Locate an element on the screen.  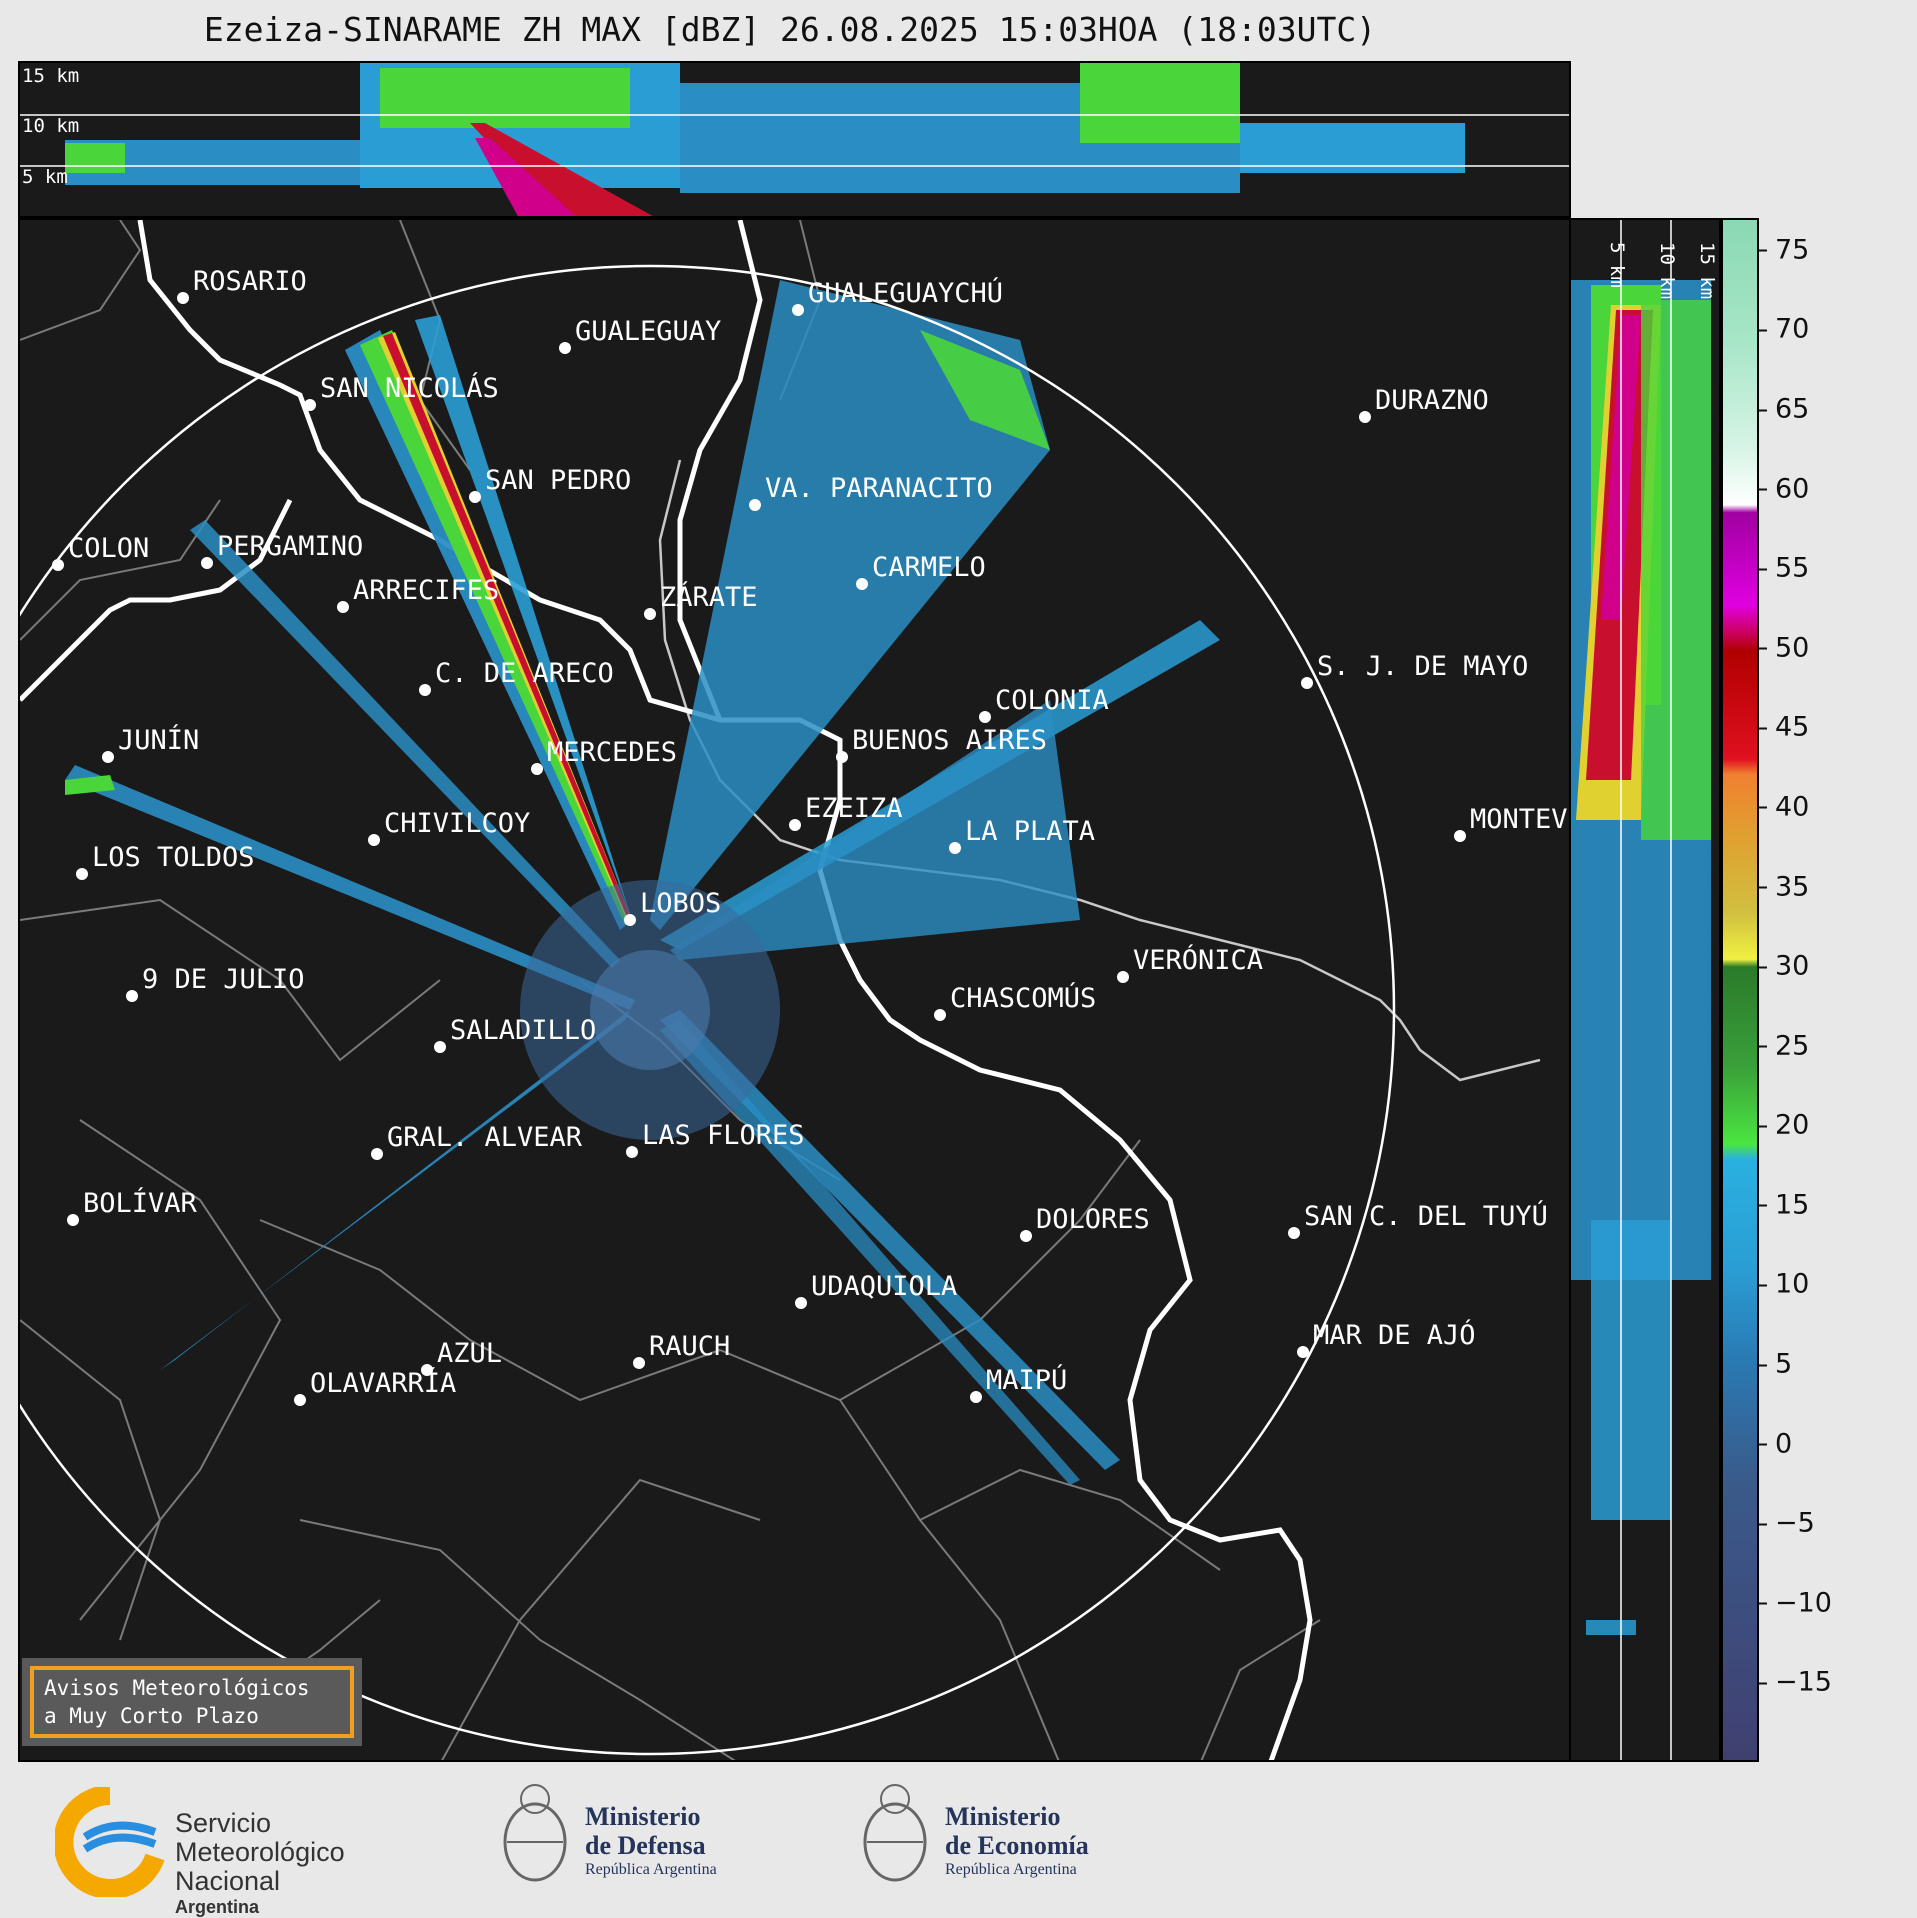
city-label: CHIVILCOY is located at coordinates (457, 823).